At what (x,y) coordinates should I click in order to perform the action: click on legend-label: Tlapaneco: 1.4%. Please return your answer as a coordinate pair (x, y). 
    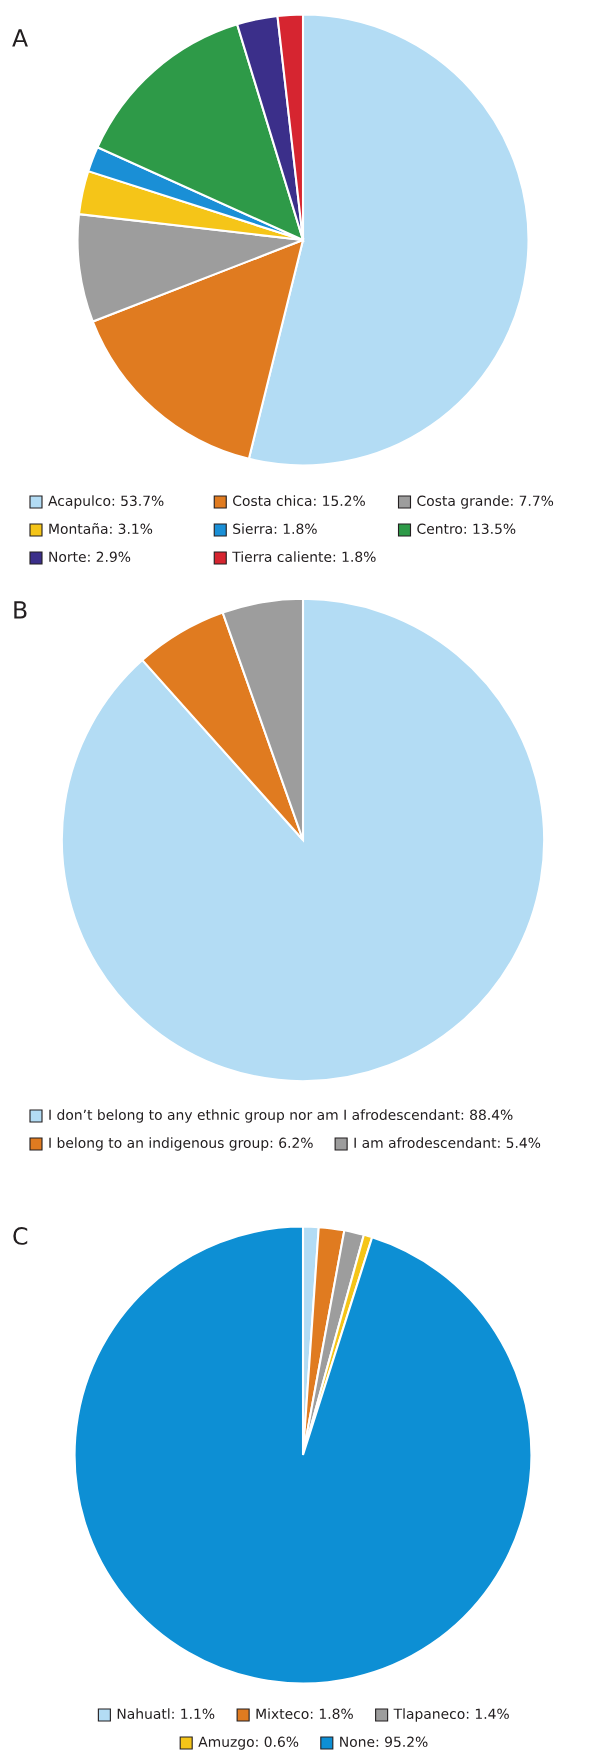
    Looking at the image, I should click on (451, 1715).